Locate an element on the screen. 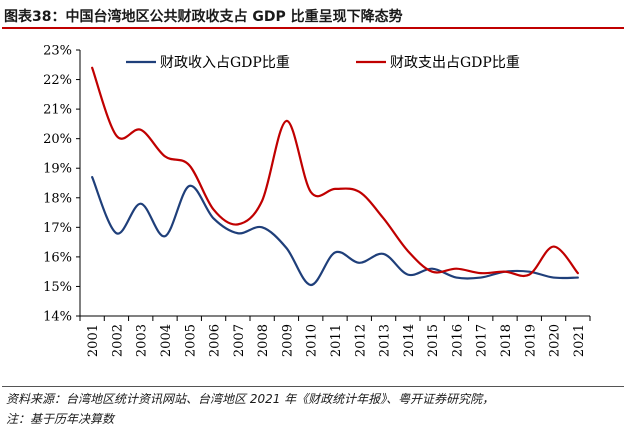 The width and height of the screenshot is (627, 427). x-tick-label: 2010 is located at coordinates (312, 340).